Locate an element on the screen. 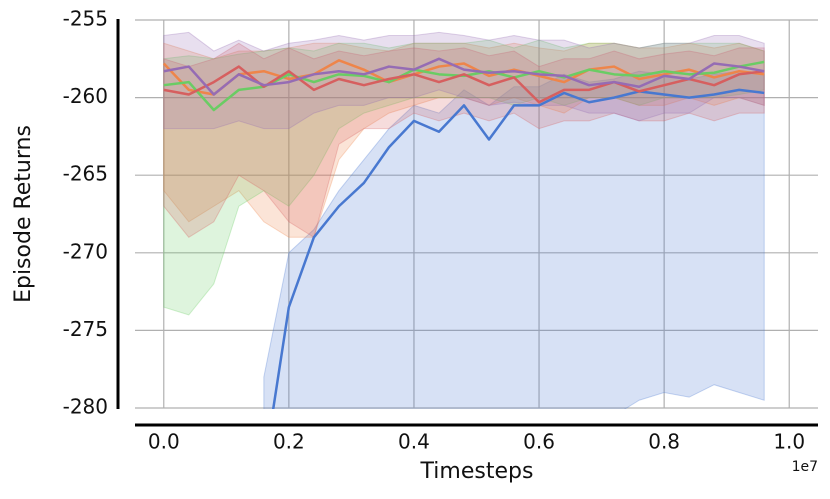 This screenshot has width=830, height=499. x-offset-label: 1e7 is located at coordinates (805, 467).